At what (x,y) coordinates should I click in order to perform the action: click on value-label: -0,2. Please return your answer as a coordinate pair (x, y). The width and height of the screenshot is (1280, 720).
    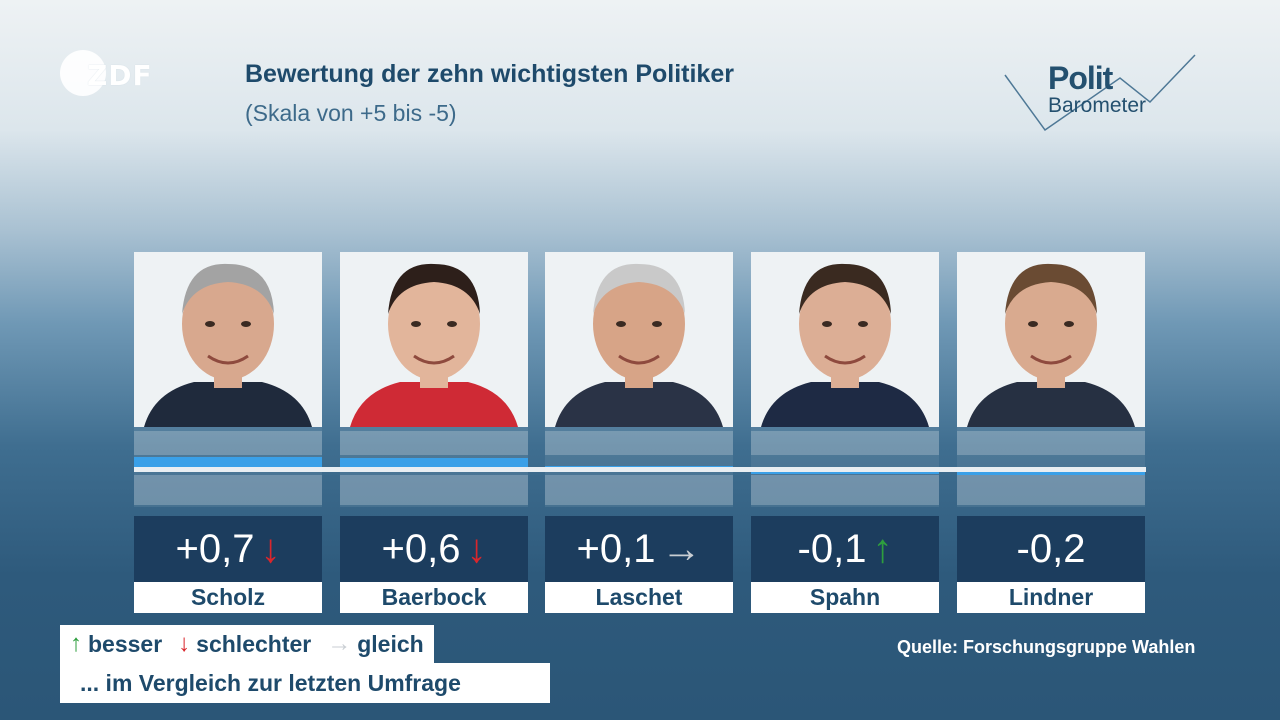
    Looking at the image, I should click on (1051, 549).